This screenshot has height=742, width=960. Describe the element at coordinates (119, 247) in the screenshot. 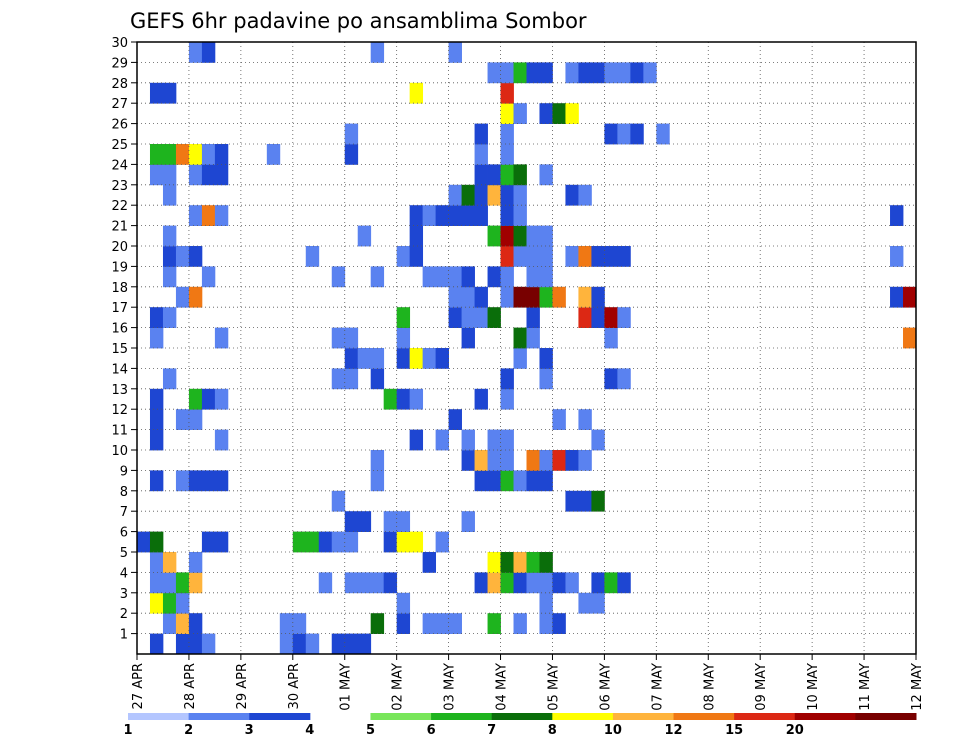

I see `y-tick-label: 20` at that location.